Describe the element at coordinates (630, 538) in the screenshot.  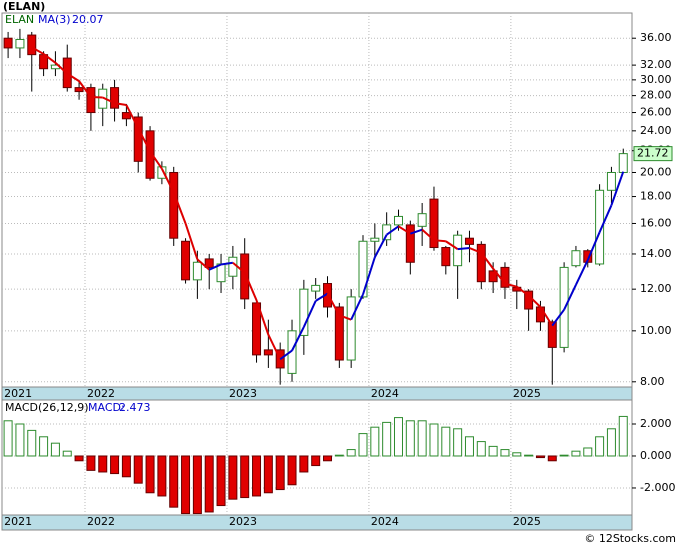
I see `copyright: © 12Stocks.com` at that location.